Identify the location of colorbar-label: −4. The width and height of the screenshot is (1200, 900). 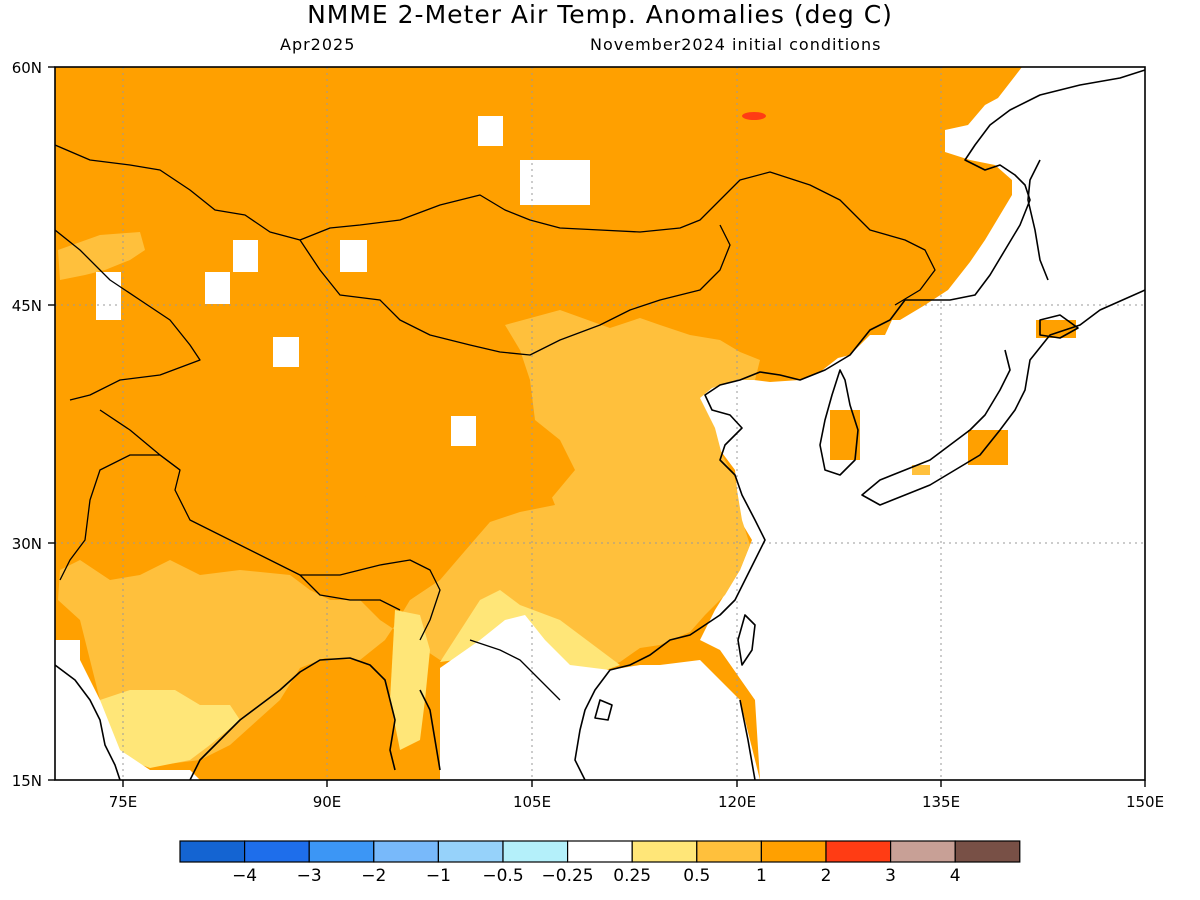
(244, 876).